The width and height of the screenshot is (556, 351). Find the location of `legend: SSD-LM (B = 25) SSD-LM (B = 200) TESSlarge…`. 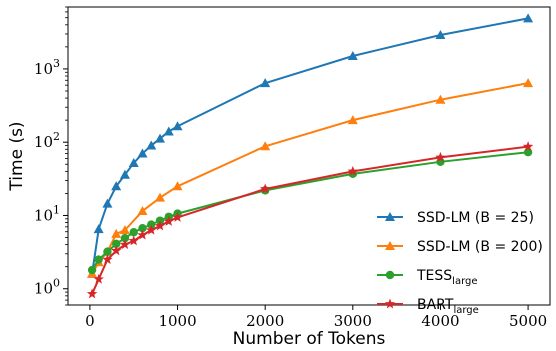

legend: SSD-LM (B = 25) SSD-LM (B = 200) TESSlarge… is located at coordinates (460, 263).